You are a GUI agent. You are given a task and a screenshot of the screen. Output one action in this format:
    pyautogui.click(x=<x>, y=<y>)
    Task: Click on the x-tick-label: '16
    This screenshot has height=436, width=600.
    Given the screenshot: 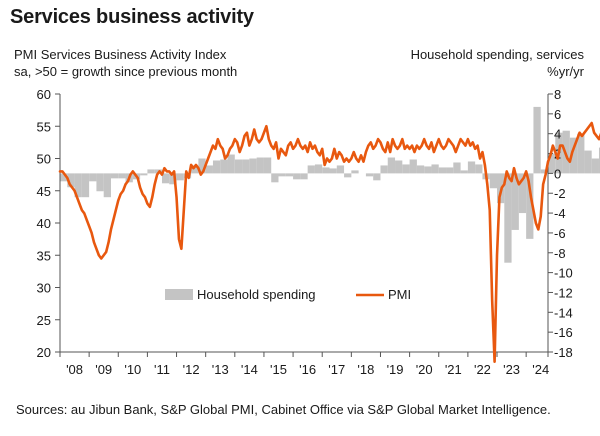 What is the action you would take?
    pyautogui.click(x=307, y=369)
    